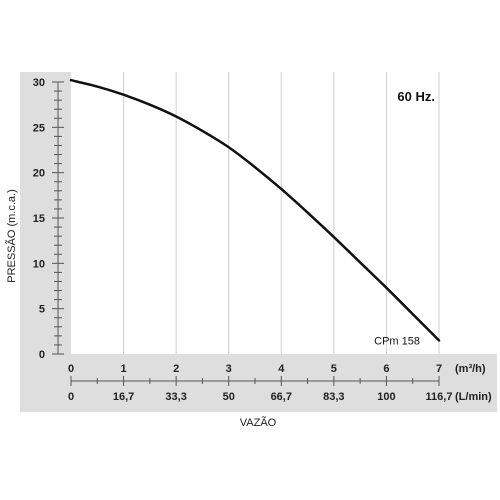 Image resolution: width=500 pixels, height=500 pixels. Describe the element at coordinates (229, 369) in the screenshot. I see `x-tick-label-m3h: 3` at that location.